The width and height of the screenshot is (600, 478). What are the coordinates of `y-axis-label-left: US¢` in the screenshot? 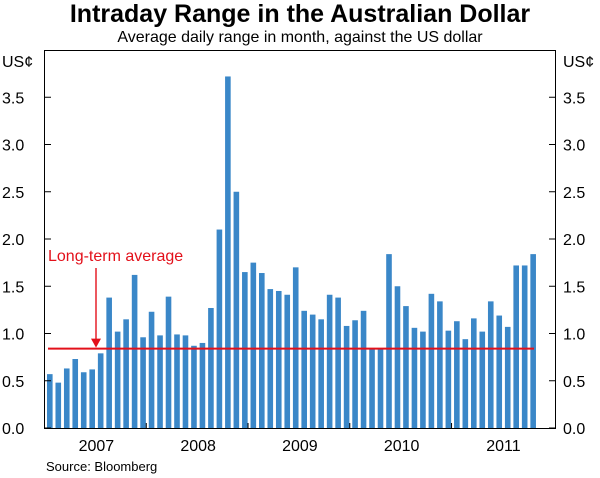 It's located at (17, 62).